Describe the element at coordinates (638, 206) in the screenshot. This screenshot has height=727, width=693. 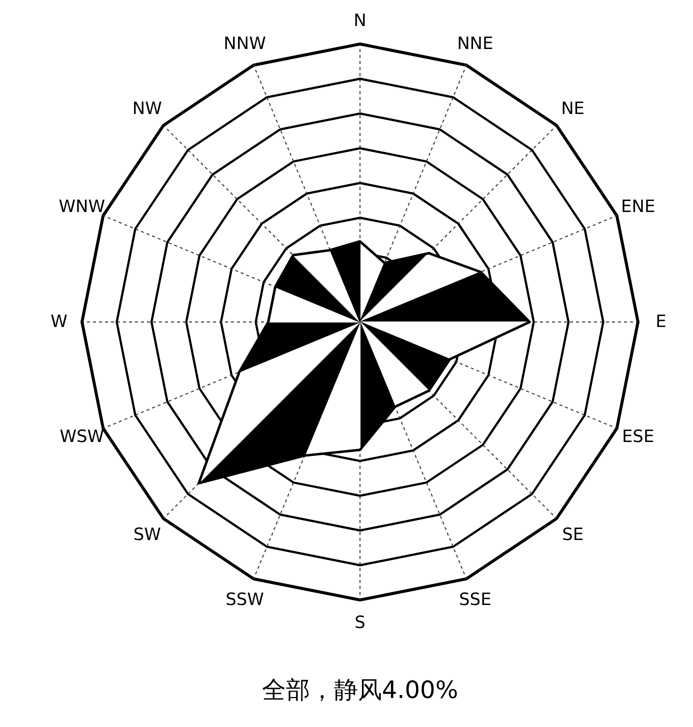
I see `spoke-label: ENE` at that location.